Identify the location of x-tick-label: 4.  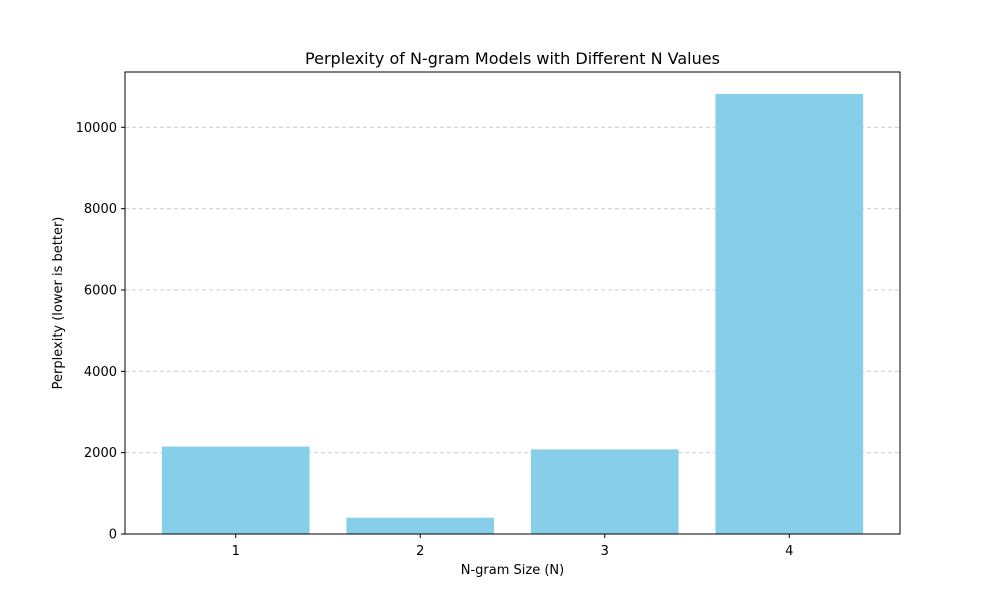
(789, 551).